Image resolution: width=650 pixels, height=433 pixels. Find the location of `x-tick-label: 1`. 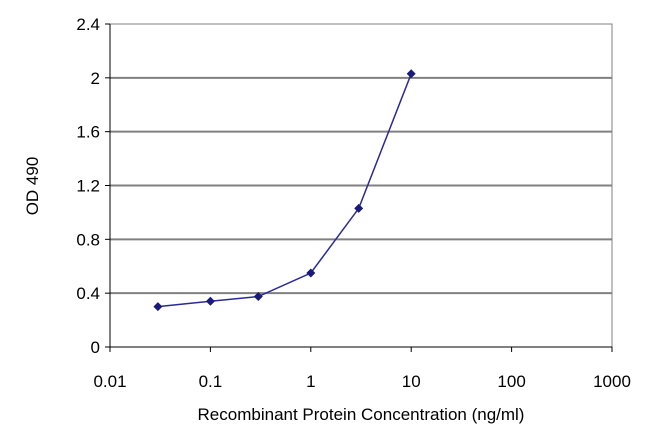

x-tick-label: 1 is located at coordinates (310, 381).